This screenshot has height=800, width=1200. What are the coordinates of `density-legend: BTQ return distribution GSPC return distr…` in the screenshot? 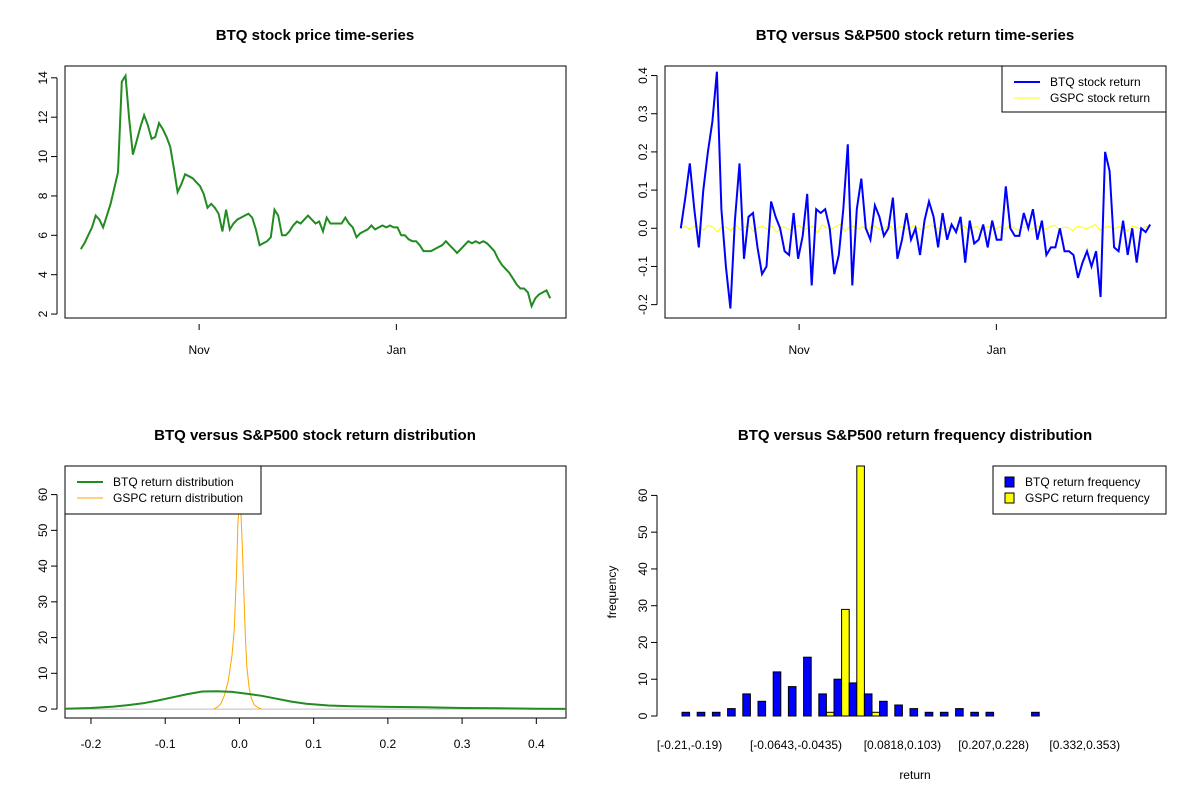 It's located at (163, 490).